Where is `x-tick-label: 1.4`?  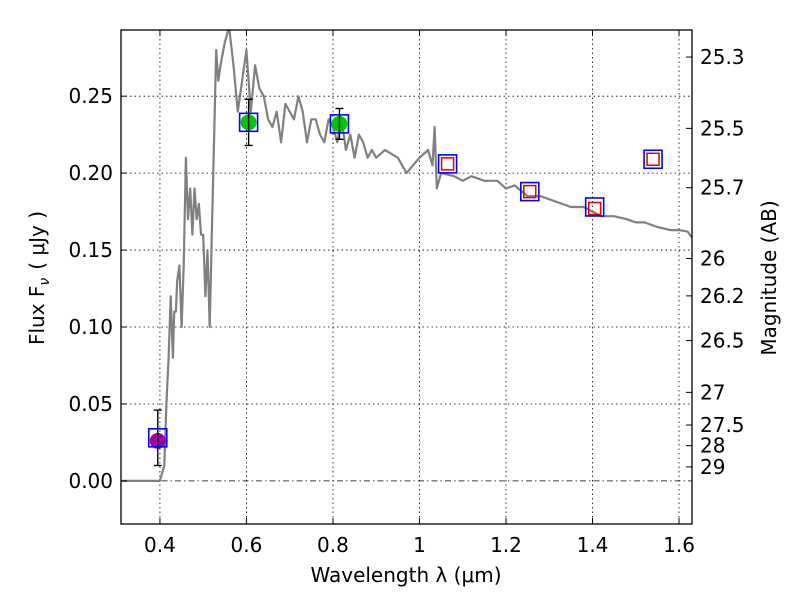 x-tick-label: 1.4 is located at coordinates (593, 545).